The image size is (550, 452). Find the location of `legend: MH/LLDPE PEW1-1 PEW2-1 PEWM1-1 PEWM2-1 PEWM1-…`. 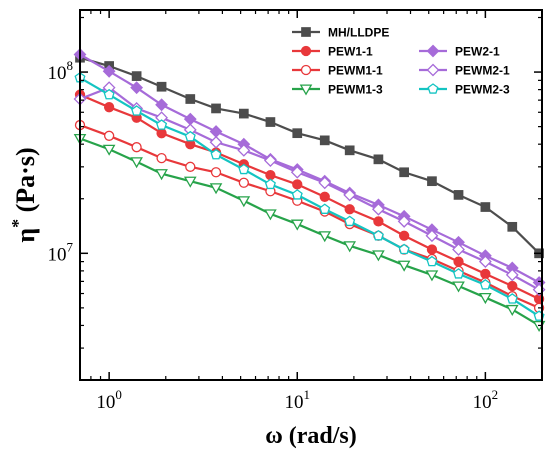

legend: MH/LLDPE PEW1-1 PEW2-1 PEWM1-1 PEWM2-1 PEWM1-… is located at coordinates (401, 61).